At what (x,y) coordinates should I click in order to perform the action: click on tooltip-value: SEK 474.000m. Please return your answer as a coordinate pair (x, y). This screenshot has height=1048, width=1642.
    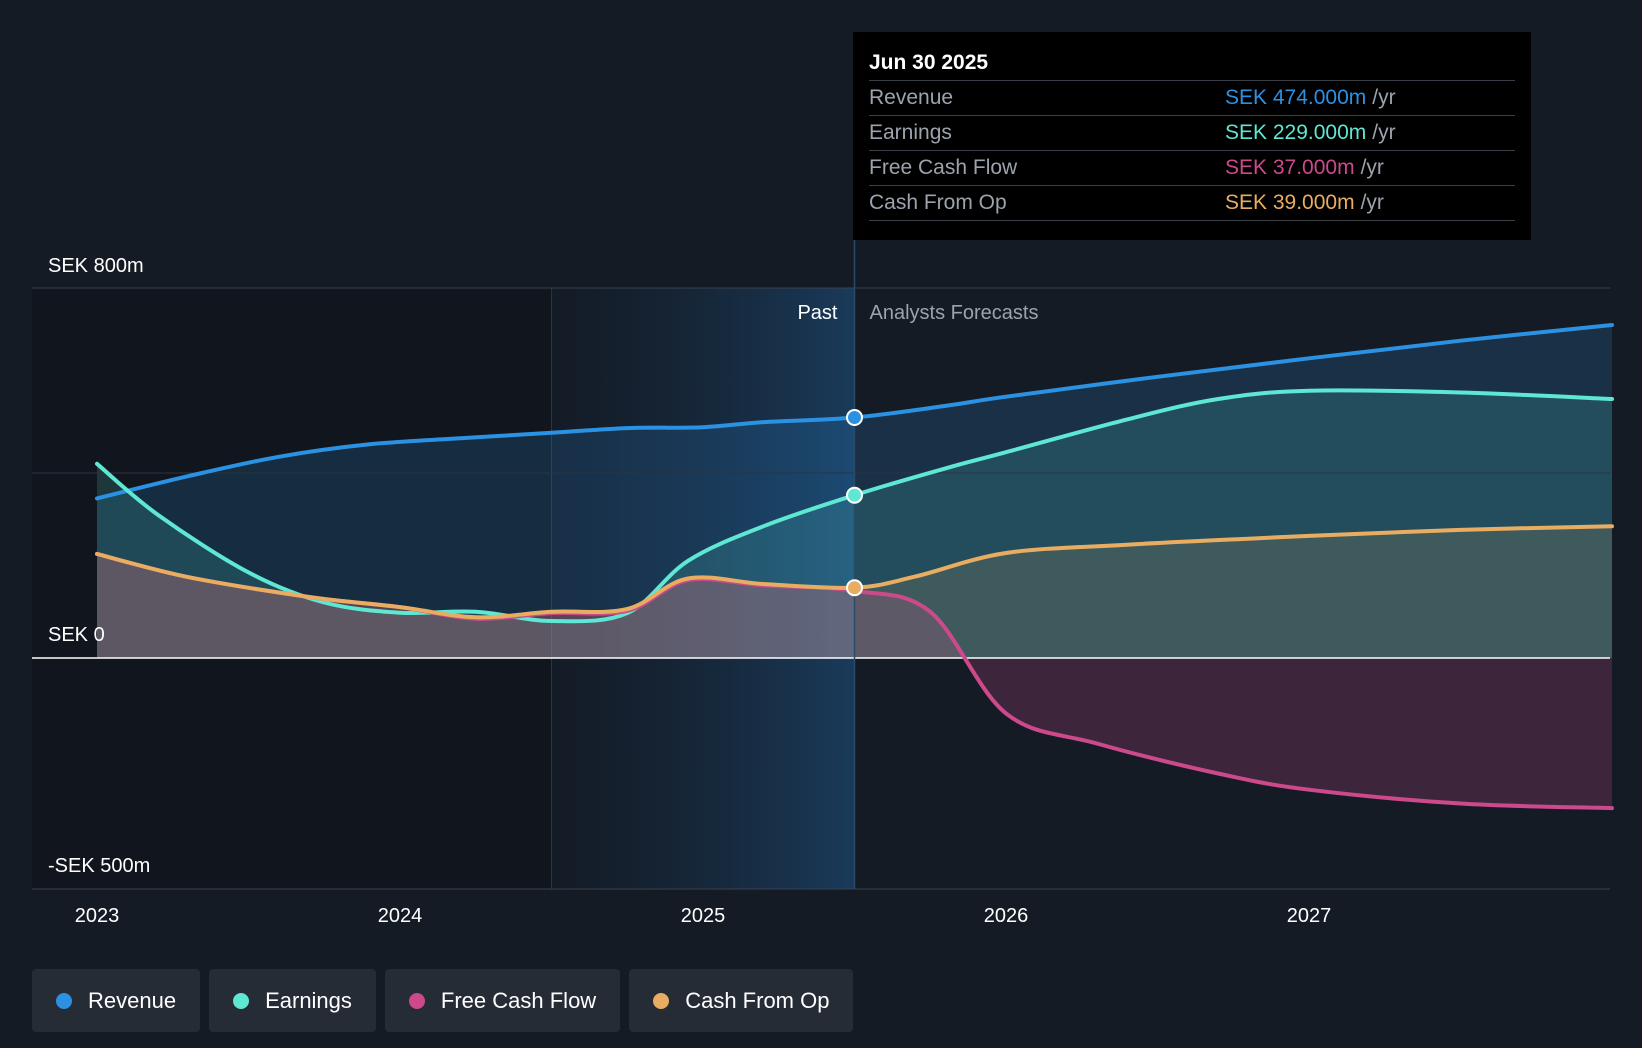
    Looking at the image, I should click on (1296, 97).